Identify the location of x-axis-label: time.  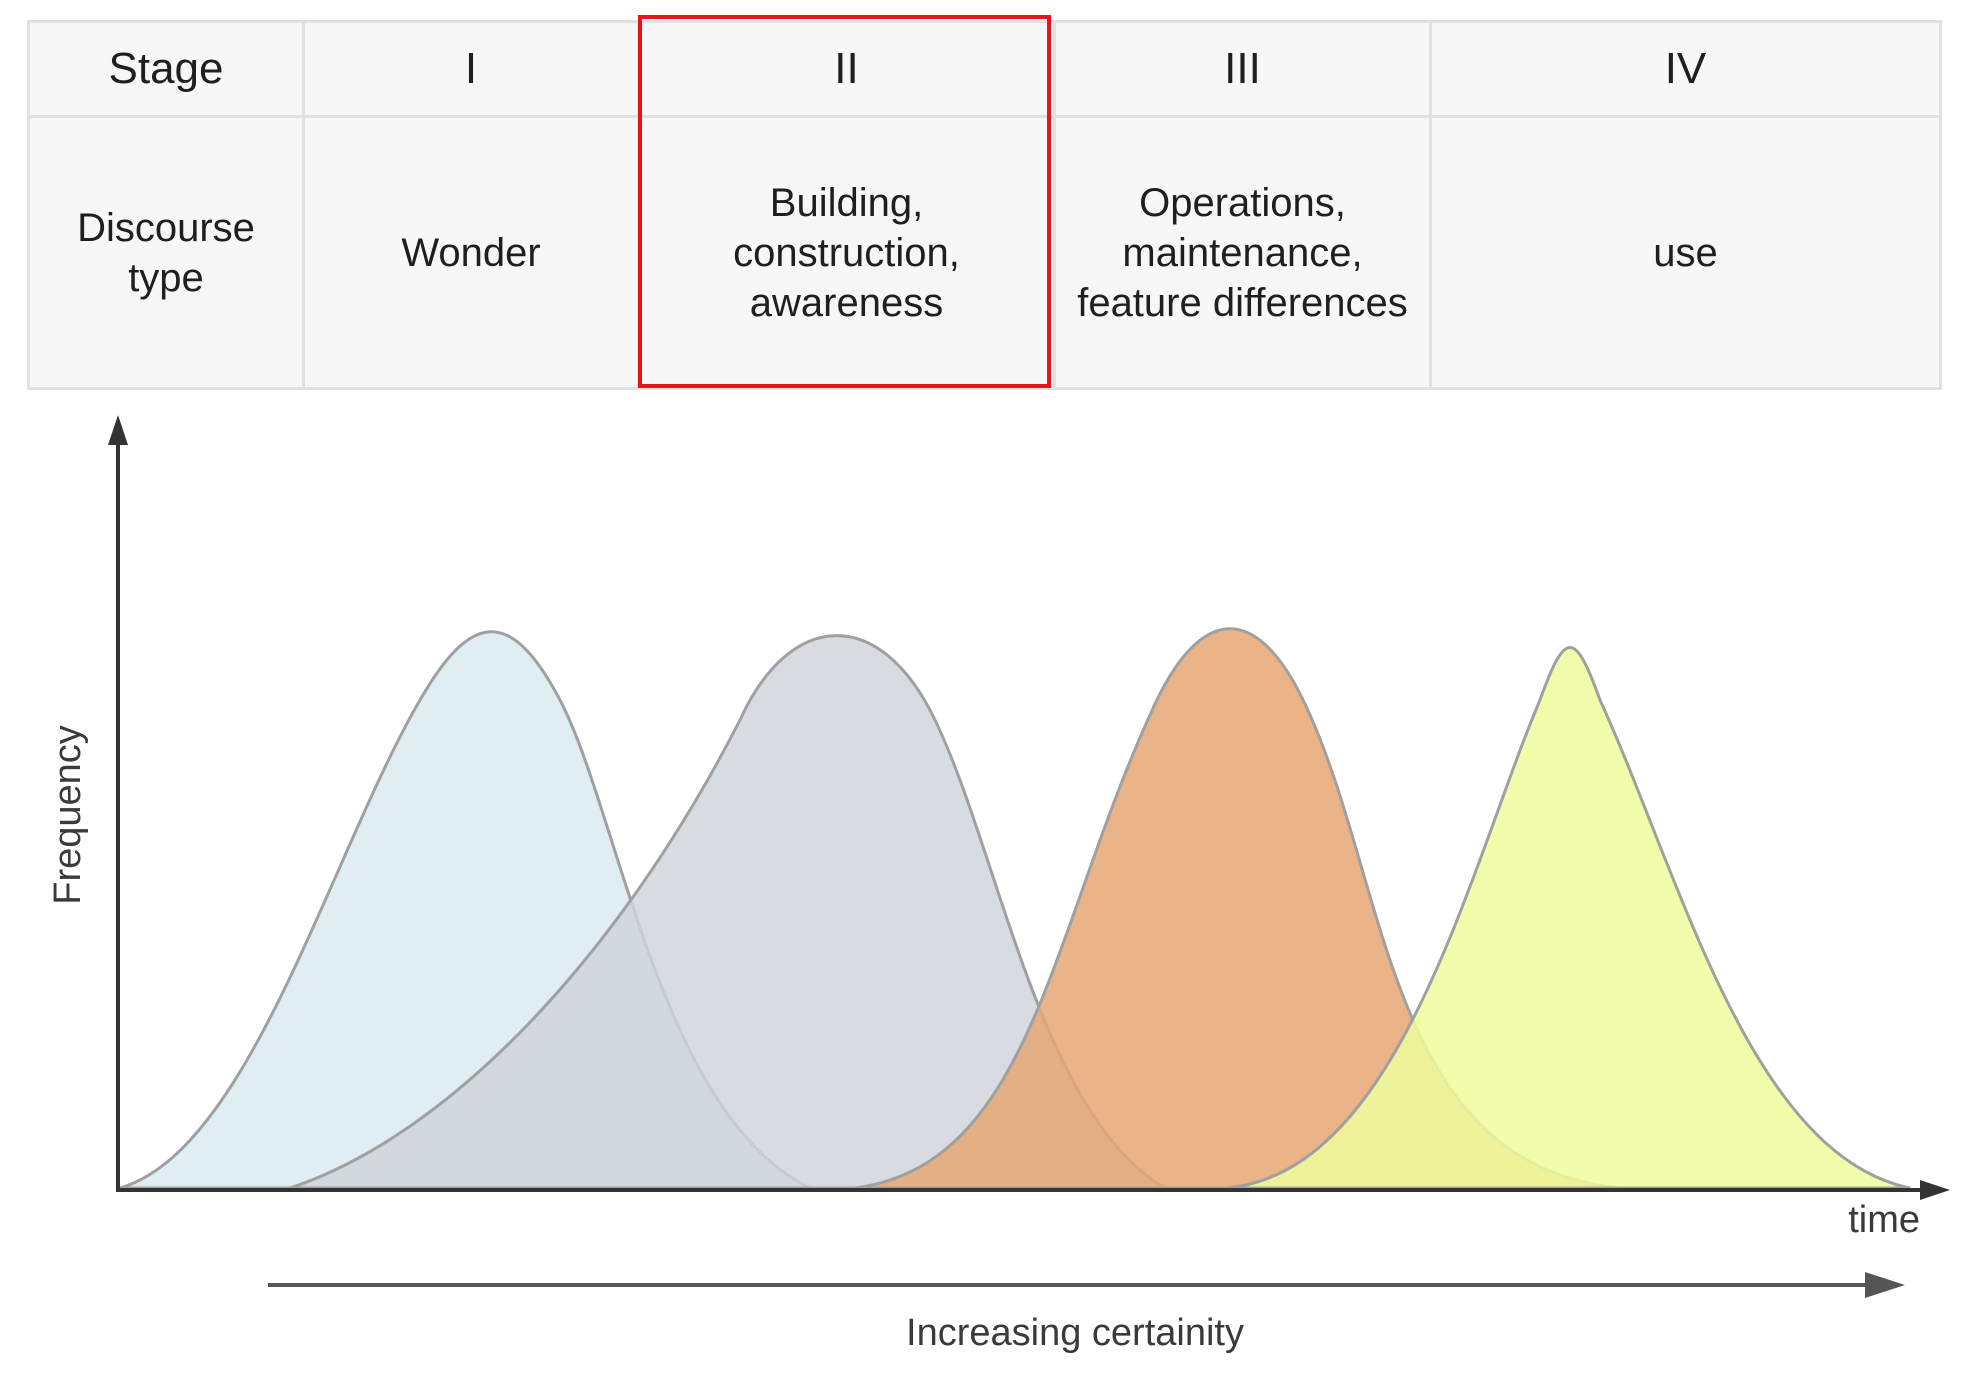
(1884, 1220).